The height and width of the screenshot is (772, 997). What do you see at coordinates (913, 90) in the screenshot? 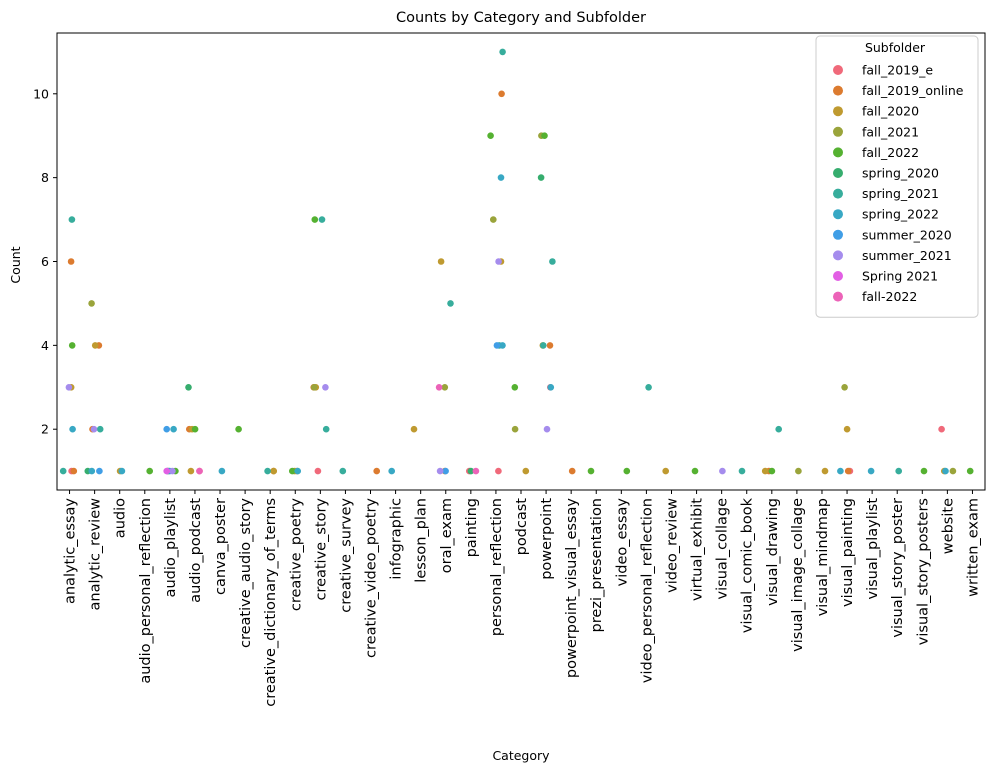
I see `legend-label-fall-2019-online: fall_2019_online` at bounding box center [913, 90].